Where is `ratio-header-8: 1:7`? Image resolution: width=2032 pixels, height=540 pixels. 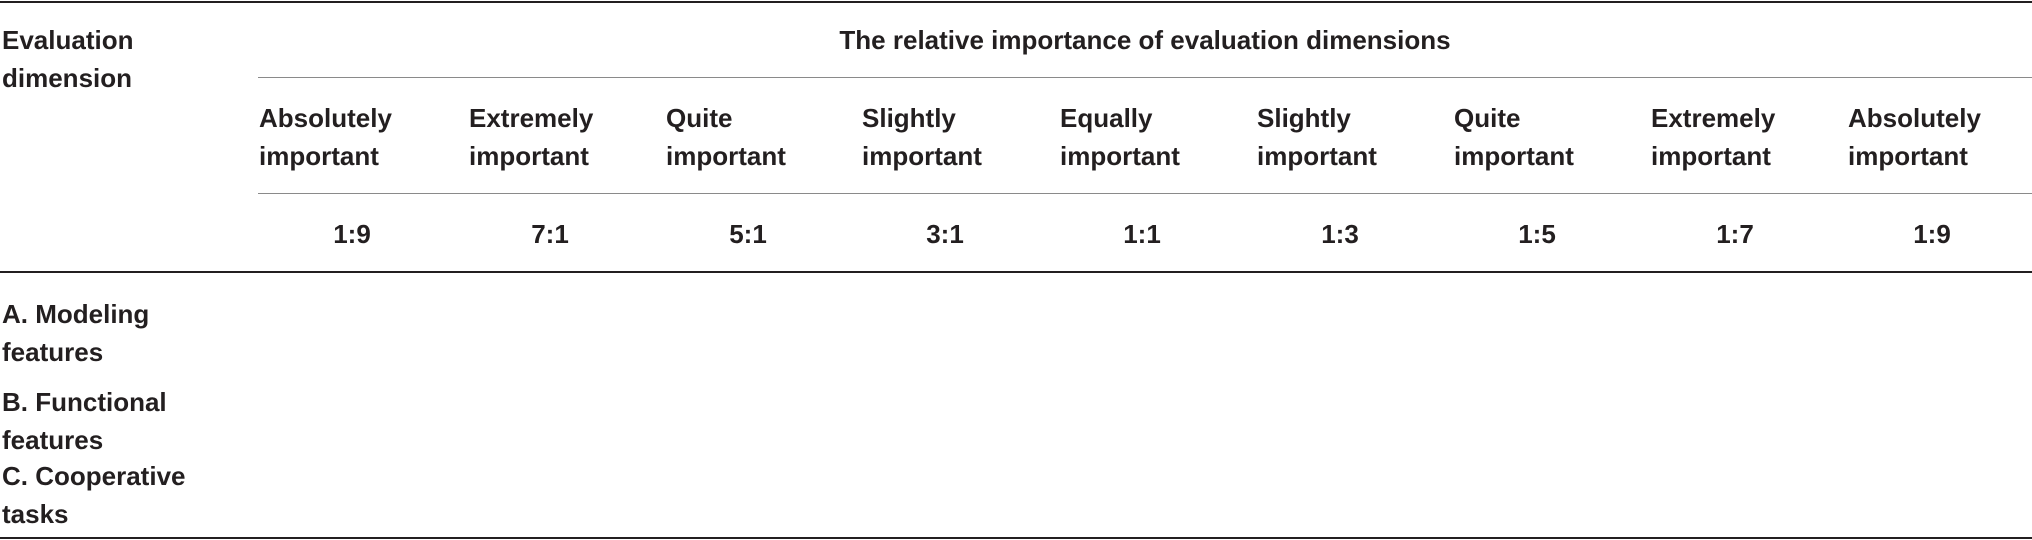
ratio-header-8: 1:7 is located at coordinates (1735, 234).